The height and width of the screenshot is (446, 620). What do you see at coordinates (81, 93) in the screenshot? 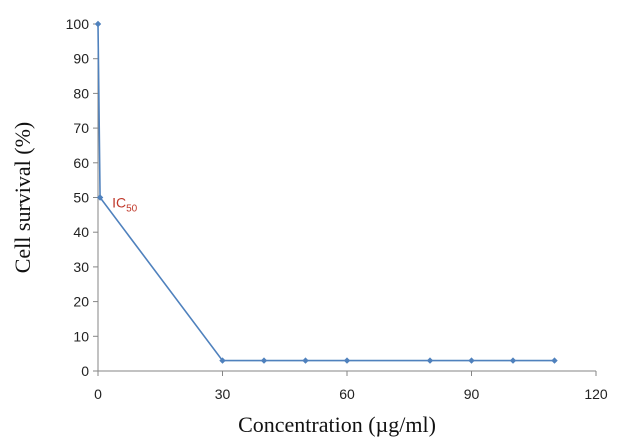
I see `y-tick-label: 80` at bounding box center [81, 93].